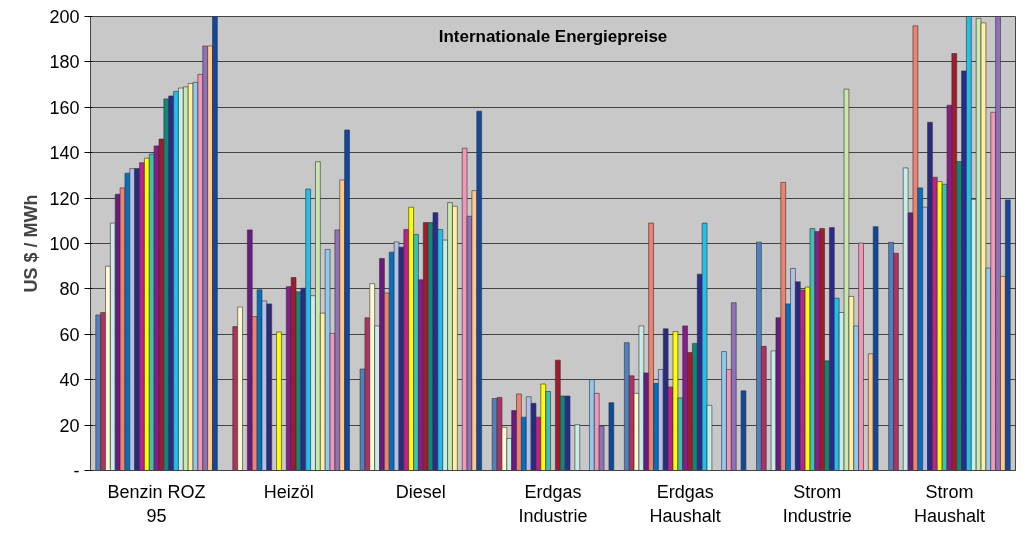 The image size is (1029, 534). I want to click on x-tick-label: Strom Haushalt, so click(949, 503).